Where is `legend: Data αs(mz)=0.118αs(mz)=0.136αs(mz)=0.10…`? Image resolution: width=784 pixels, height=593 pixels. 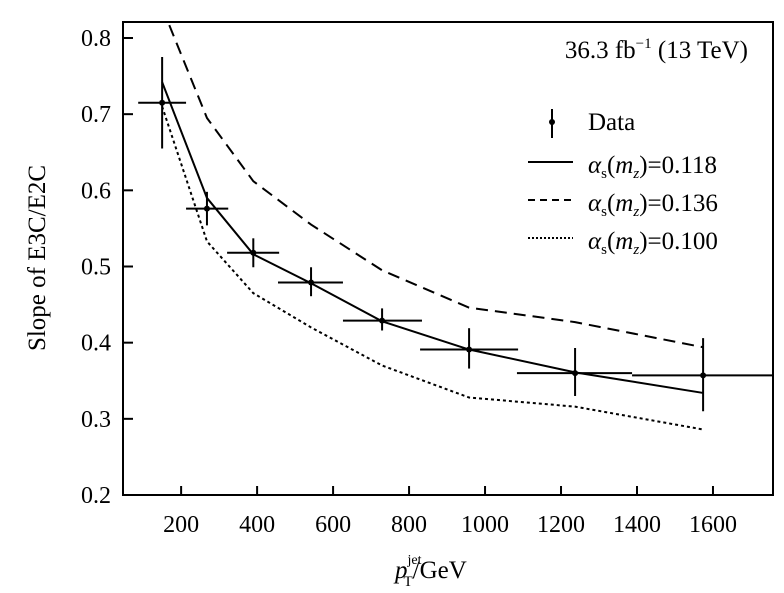
legend: Data αs(mz)=0.118αs(mz)=0.136αs(mz)=0.10… is located at coordinates (623, 183).